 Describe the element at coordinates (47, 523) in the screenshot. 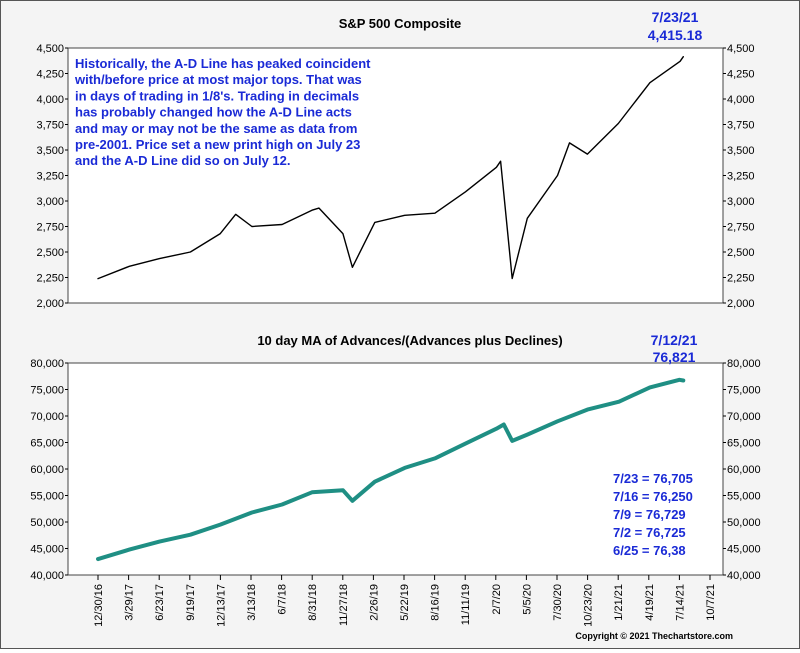

I see `ad-y-tick-left: 50,000` at that location.